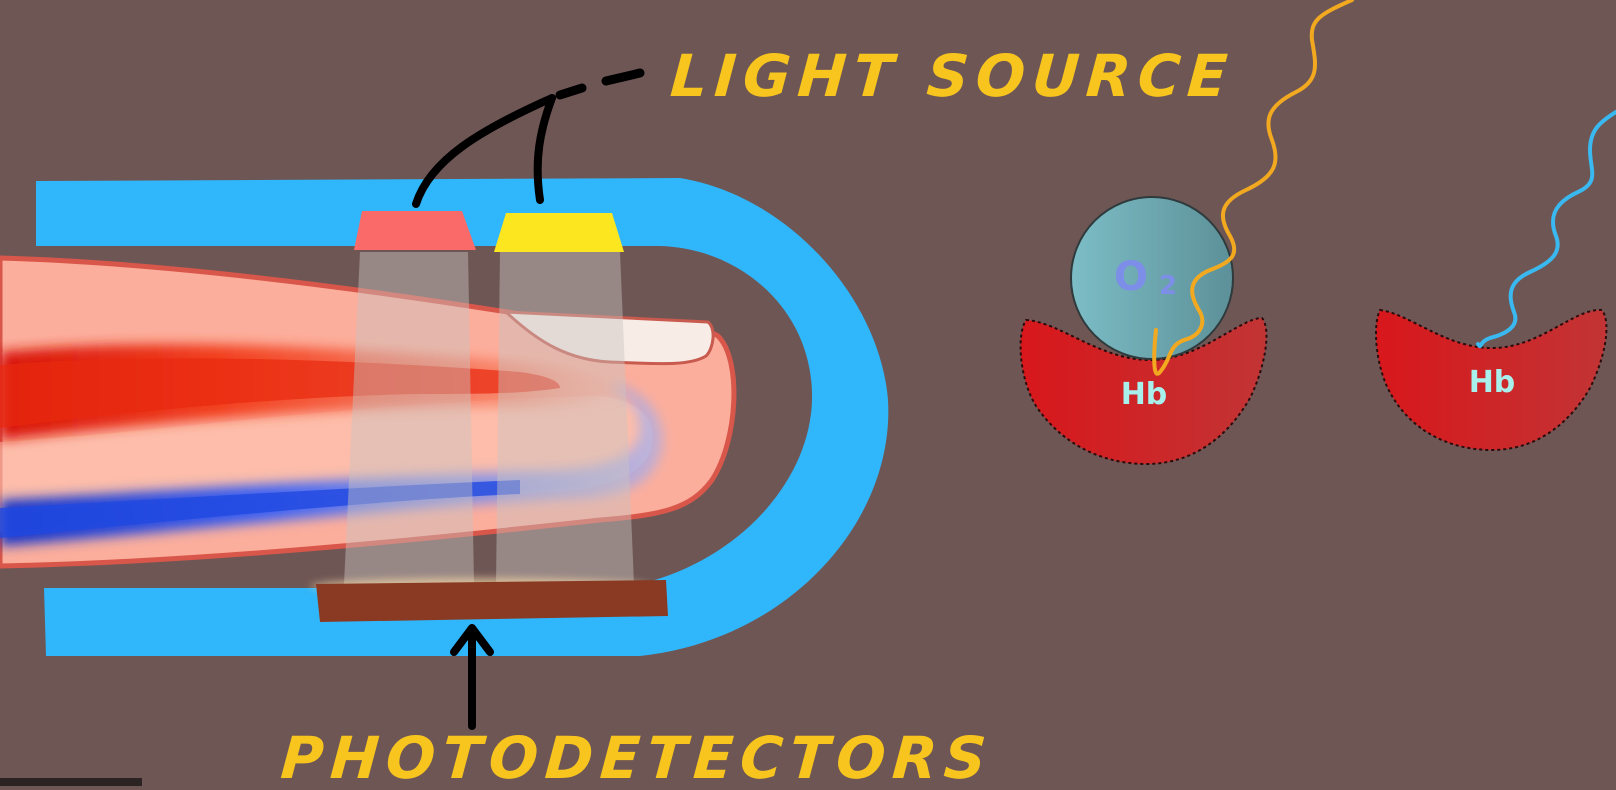 The width and height of the screenshot is (1616, 790). What do you see at coordinates (472, 640) in the screenshot?
I see `arrow-up-icon` at bounding box center [472, 640].